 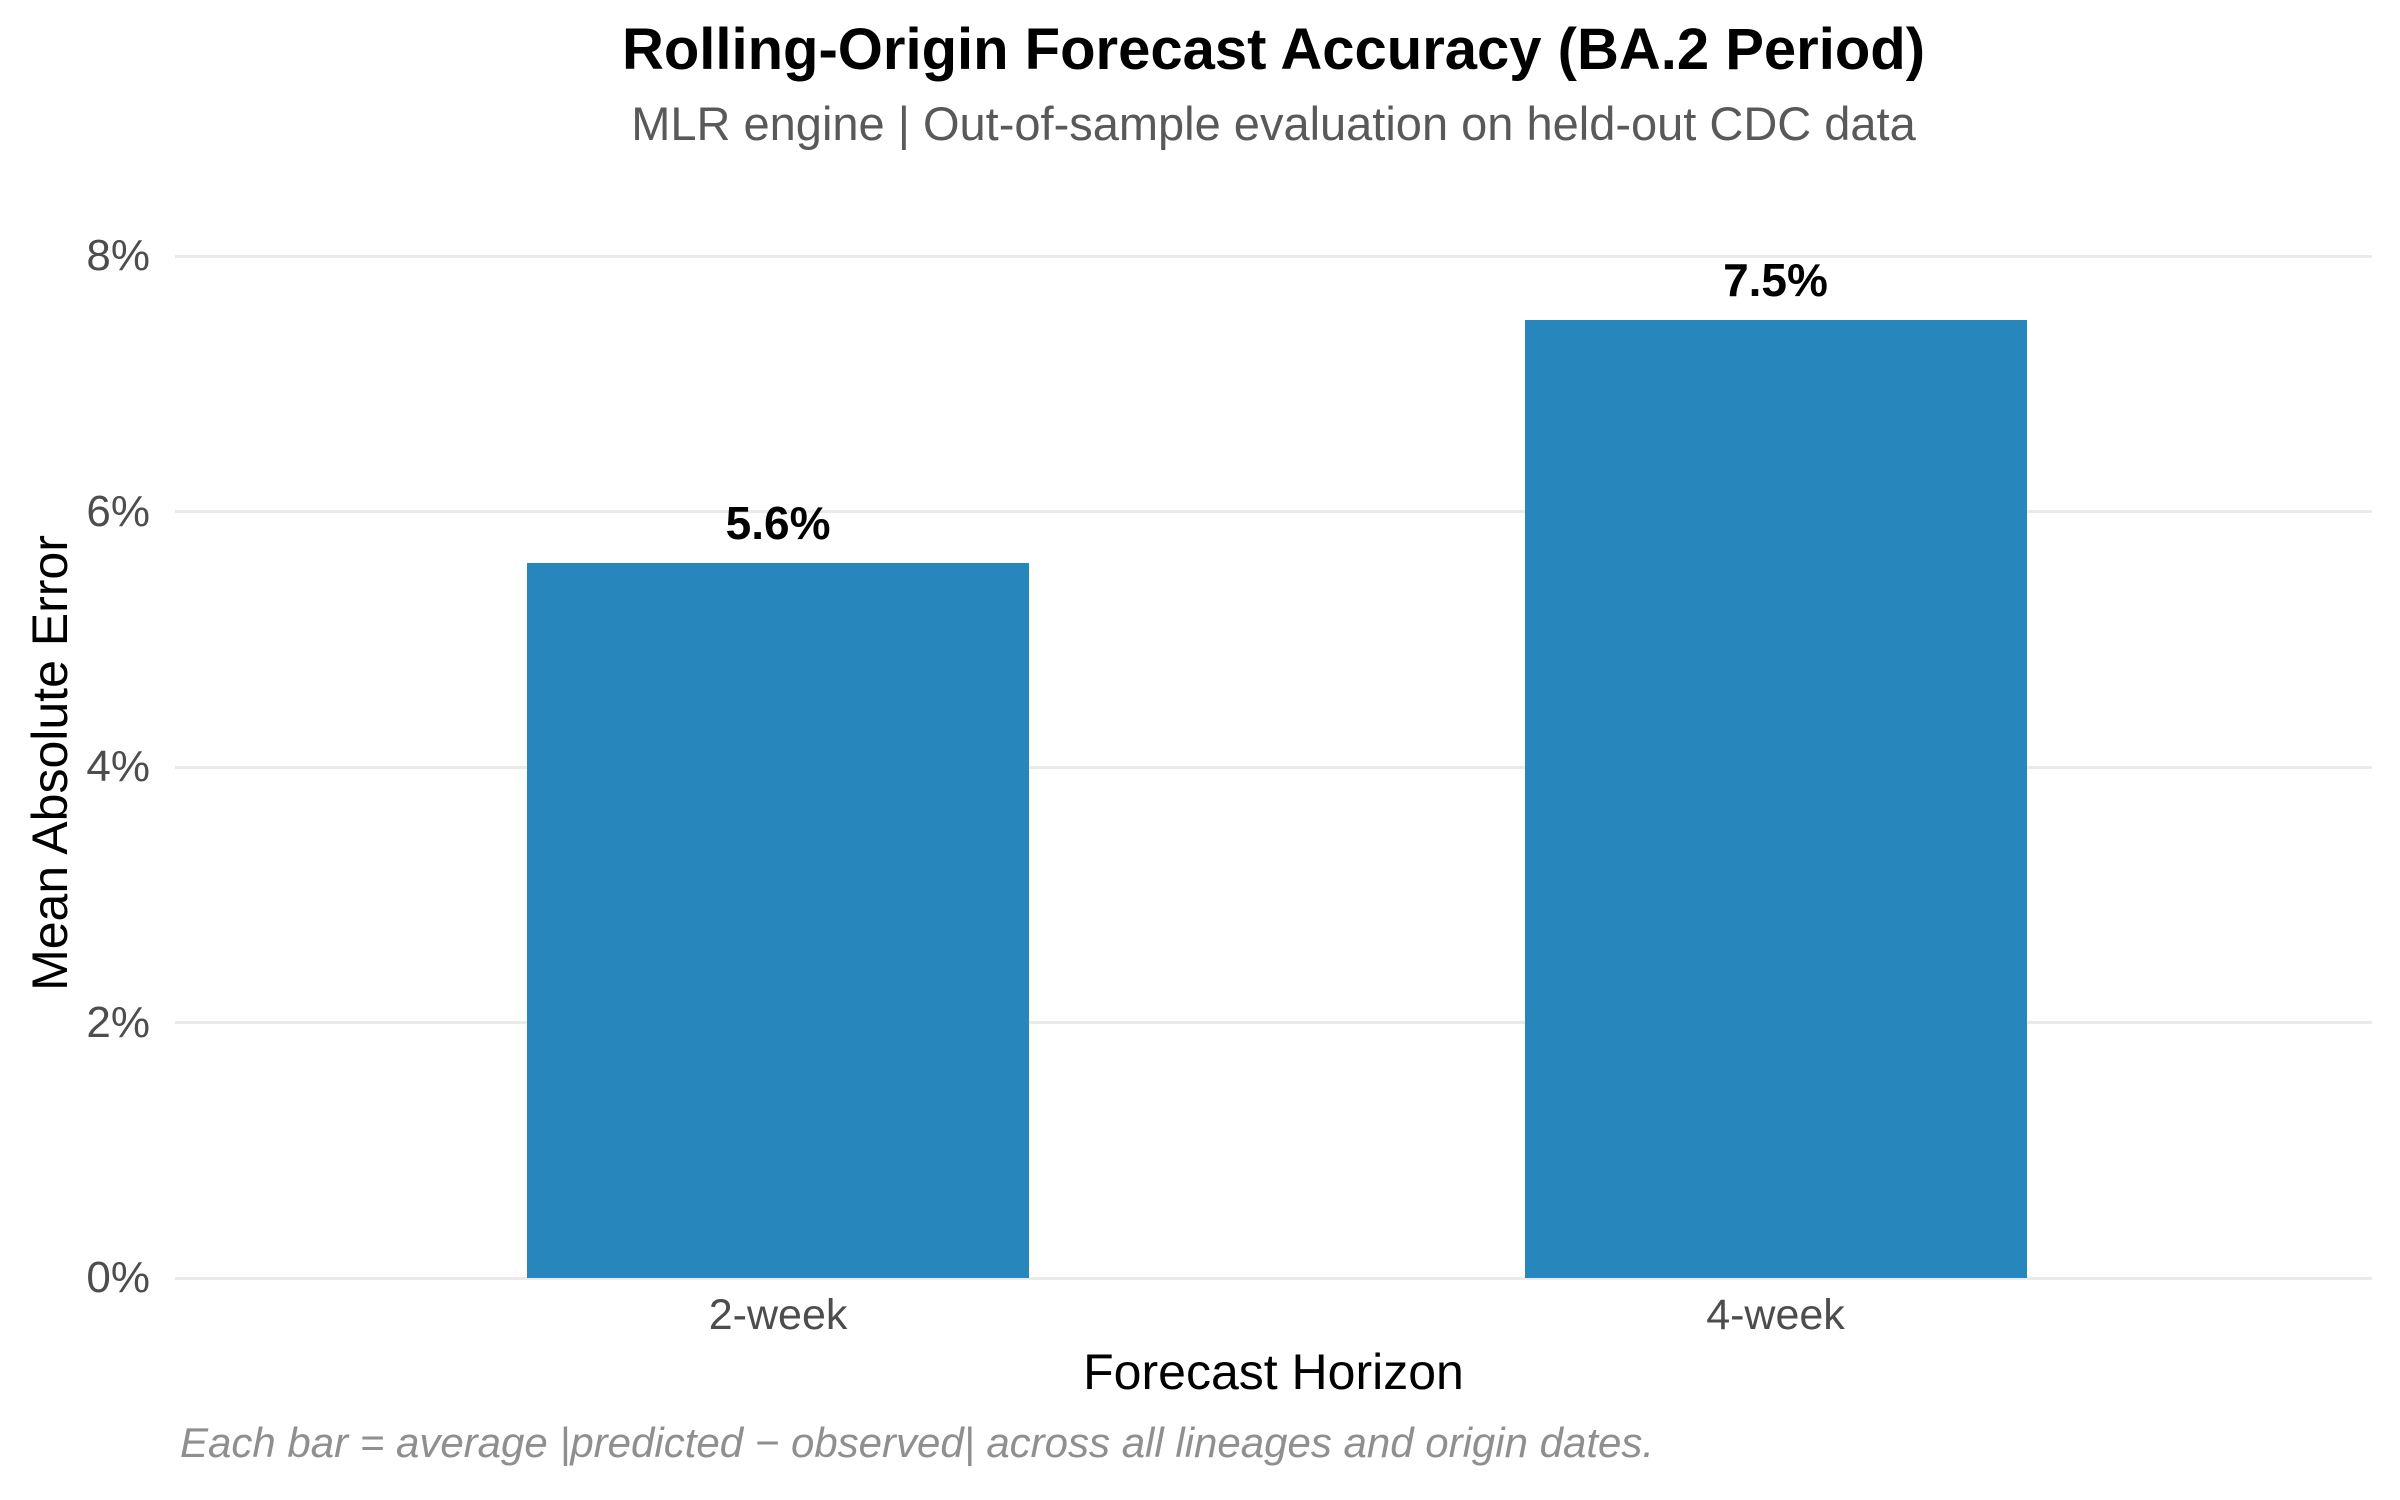 What do you see at coordinates (1775, 279) in the screenshot?
I see `bar-value-label-4-week: 7.5%` at bounding box center [1775, 279].